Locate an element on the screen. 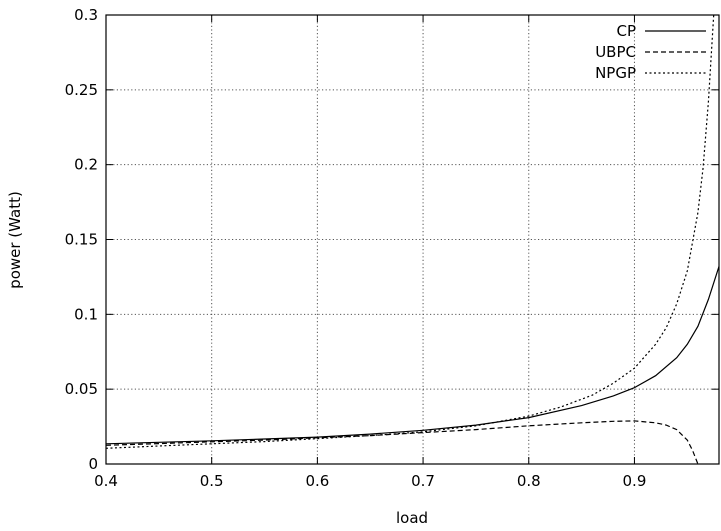 Image resolution: width=721 pixels, height=531 pixels. x-tick-label: 0.4 is located at coordinates (106, 481).